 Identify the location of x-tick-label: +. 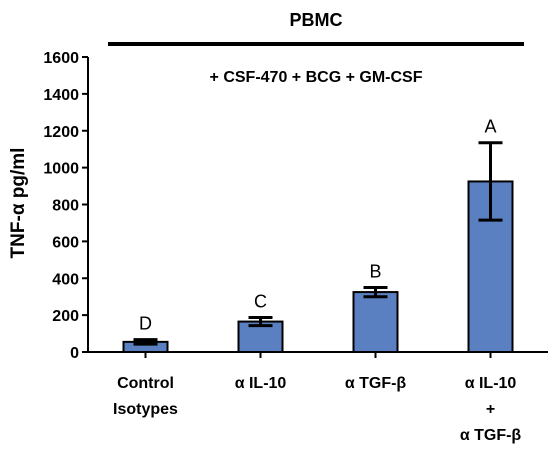
(490, 409).